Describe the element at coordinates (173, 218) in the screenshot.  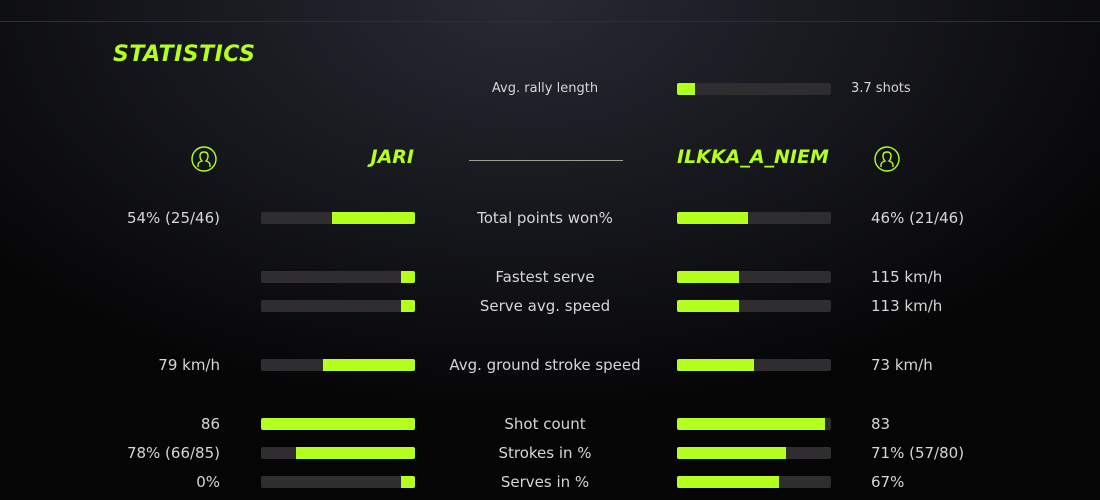
I see `stat-left-value: 54% (25/46)` at that location.